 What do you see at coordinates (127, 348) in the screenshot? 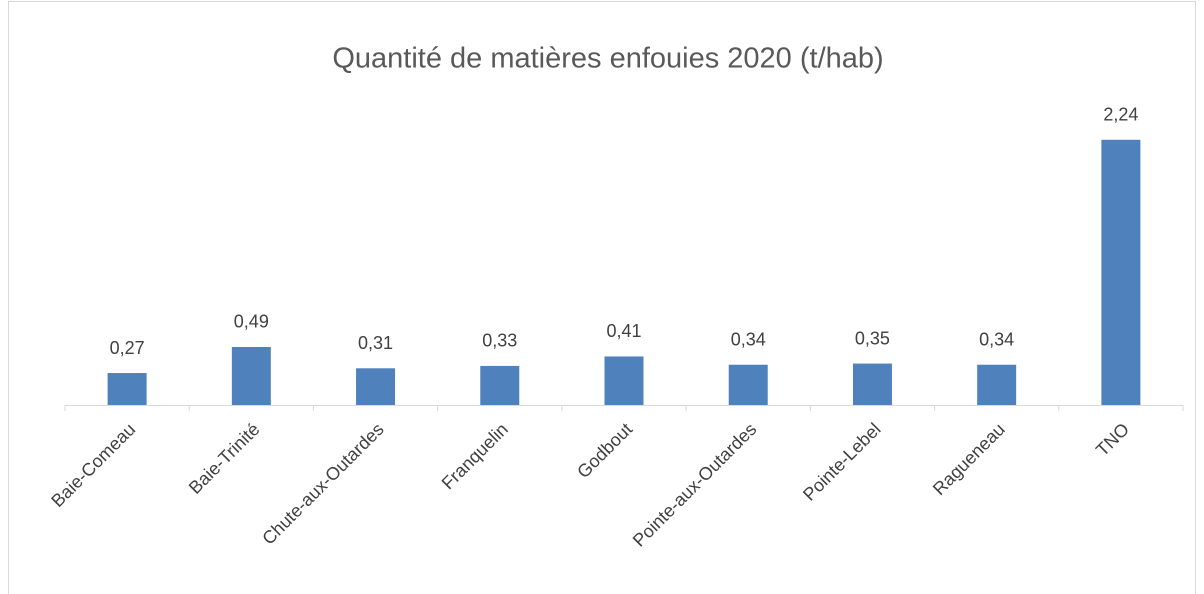
I see `data-label: 0,27` at bounding box center [127, 348].